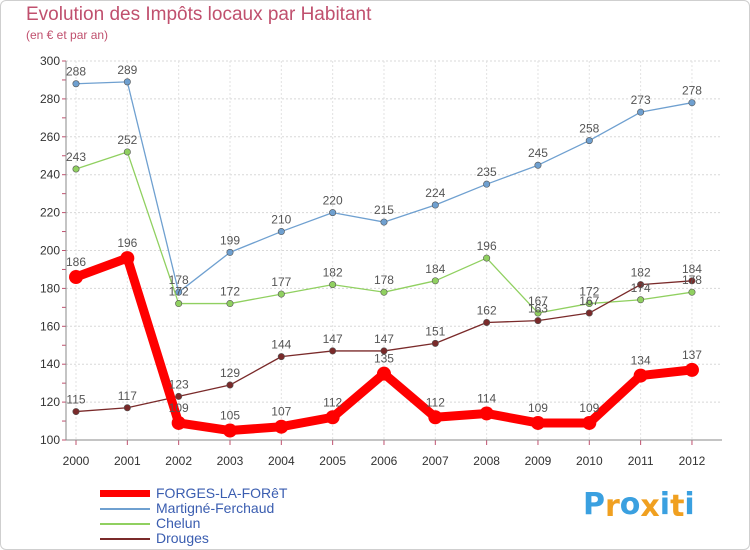  I want to click on data-label: 107, so click(281, 412).